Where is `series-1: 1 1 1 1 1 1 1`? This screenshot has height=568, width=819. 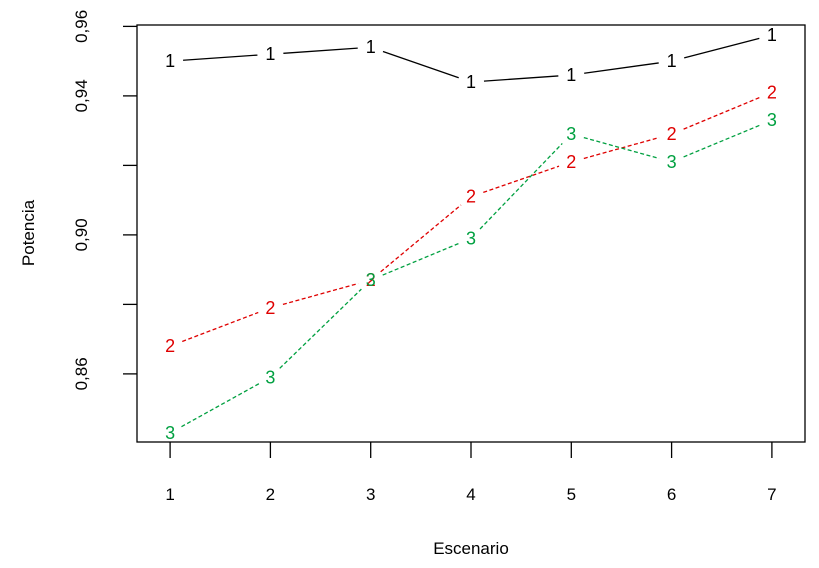 series-1: 1 1 1 1 1 1 1 is located at coordinates (471, 58).